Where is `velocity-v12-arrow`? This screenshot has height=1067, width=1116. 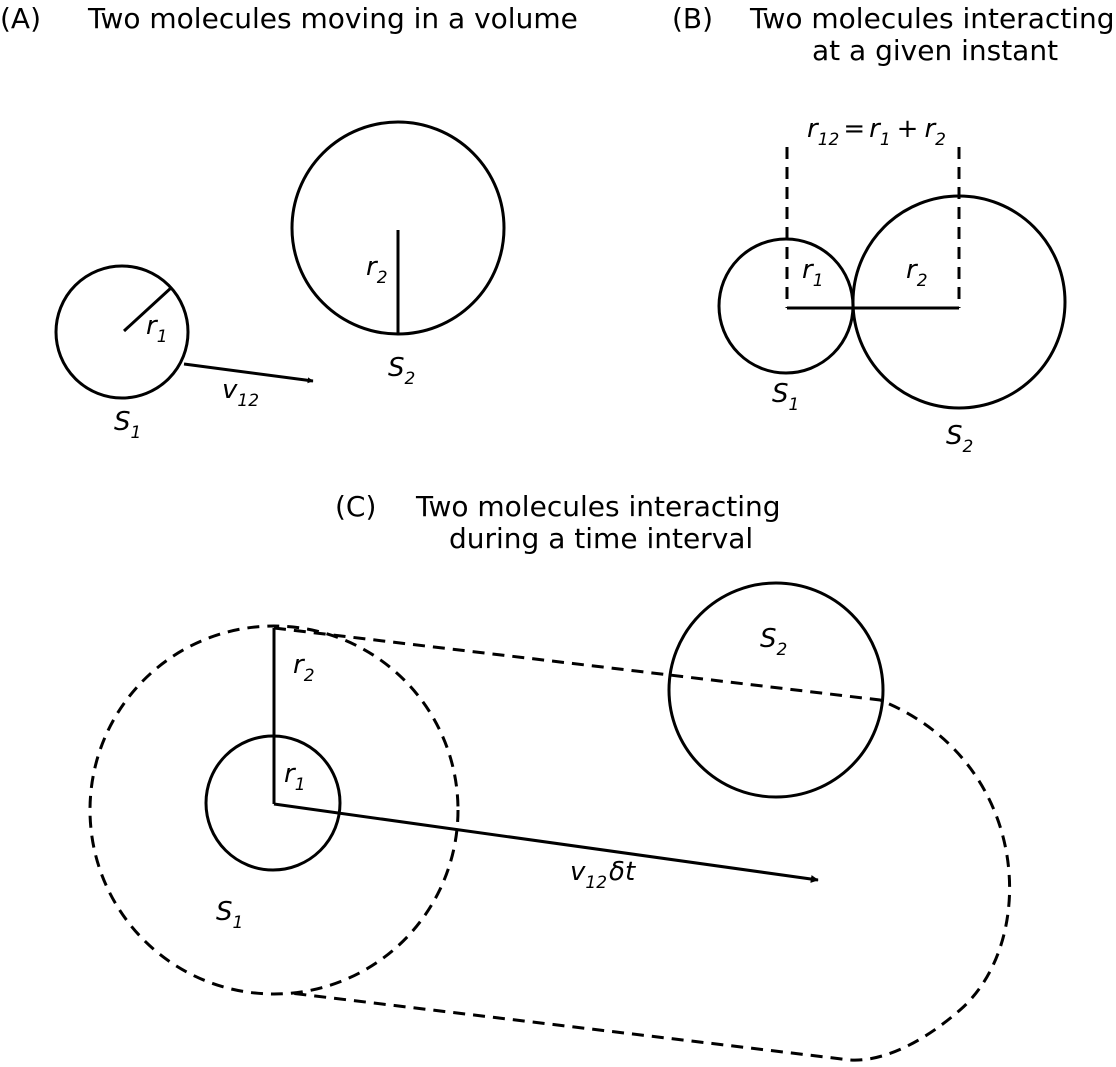 velocity-v12-arrow is located at coordinates (248, 373).